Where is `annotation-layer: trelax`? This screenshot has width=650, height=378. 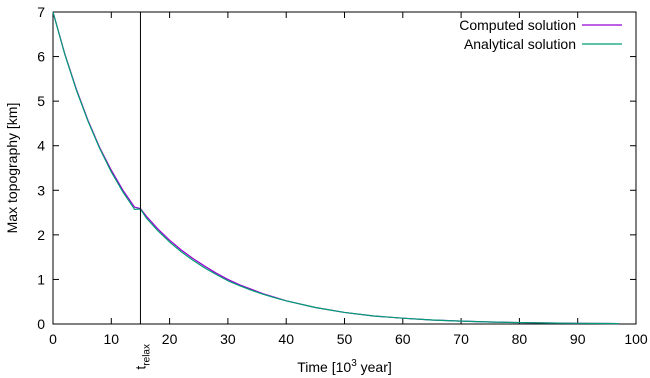 annotation-layer: trelax is located at coordinates (142, 191).